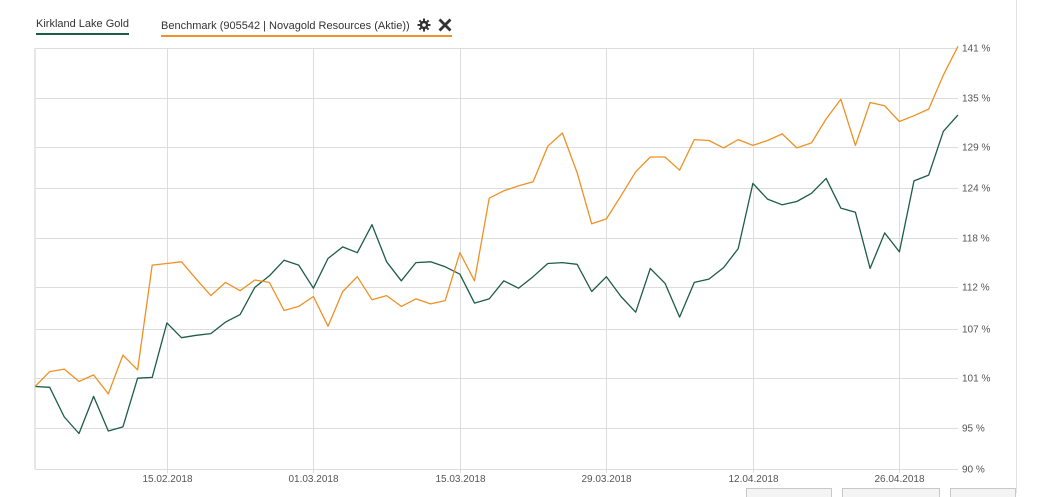  I want to click on y-tick-label: 135 %, so click(976, 99).